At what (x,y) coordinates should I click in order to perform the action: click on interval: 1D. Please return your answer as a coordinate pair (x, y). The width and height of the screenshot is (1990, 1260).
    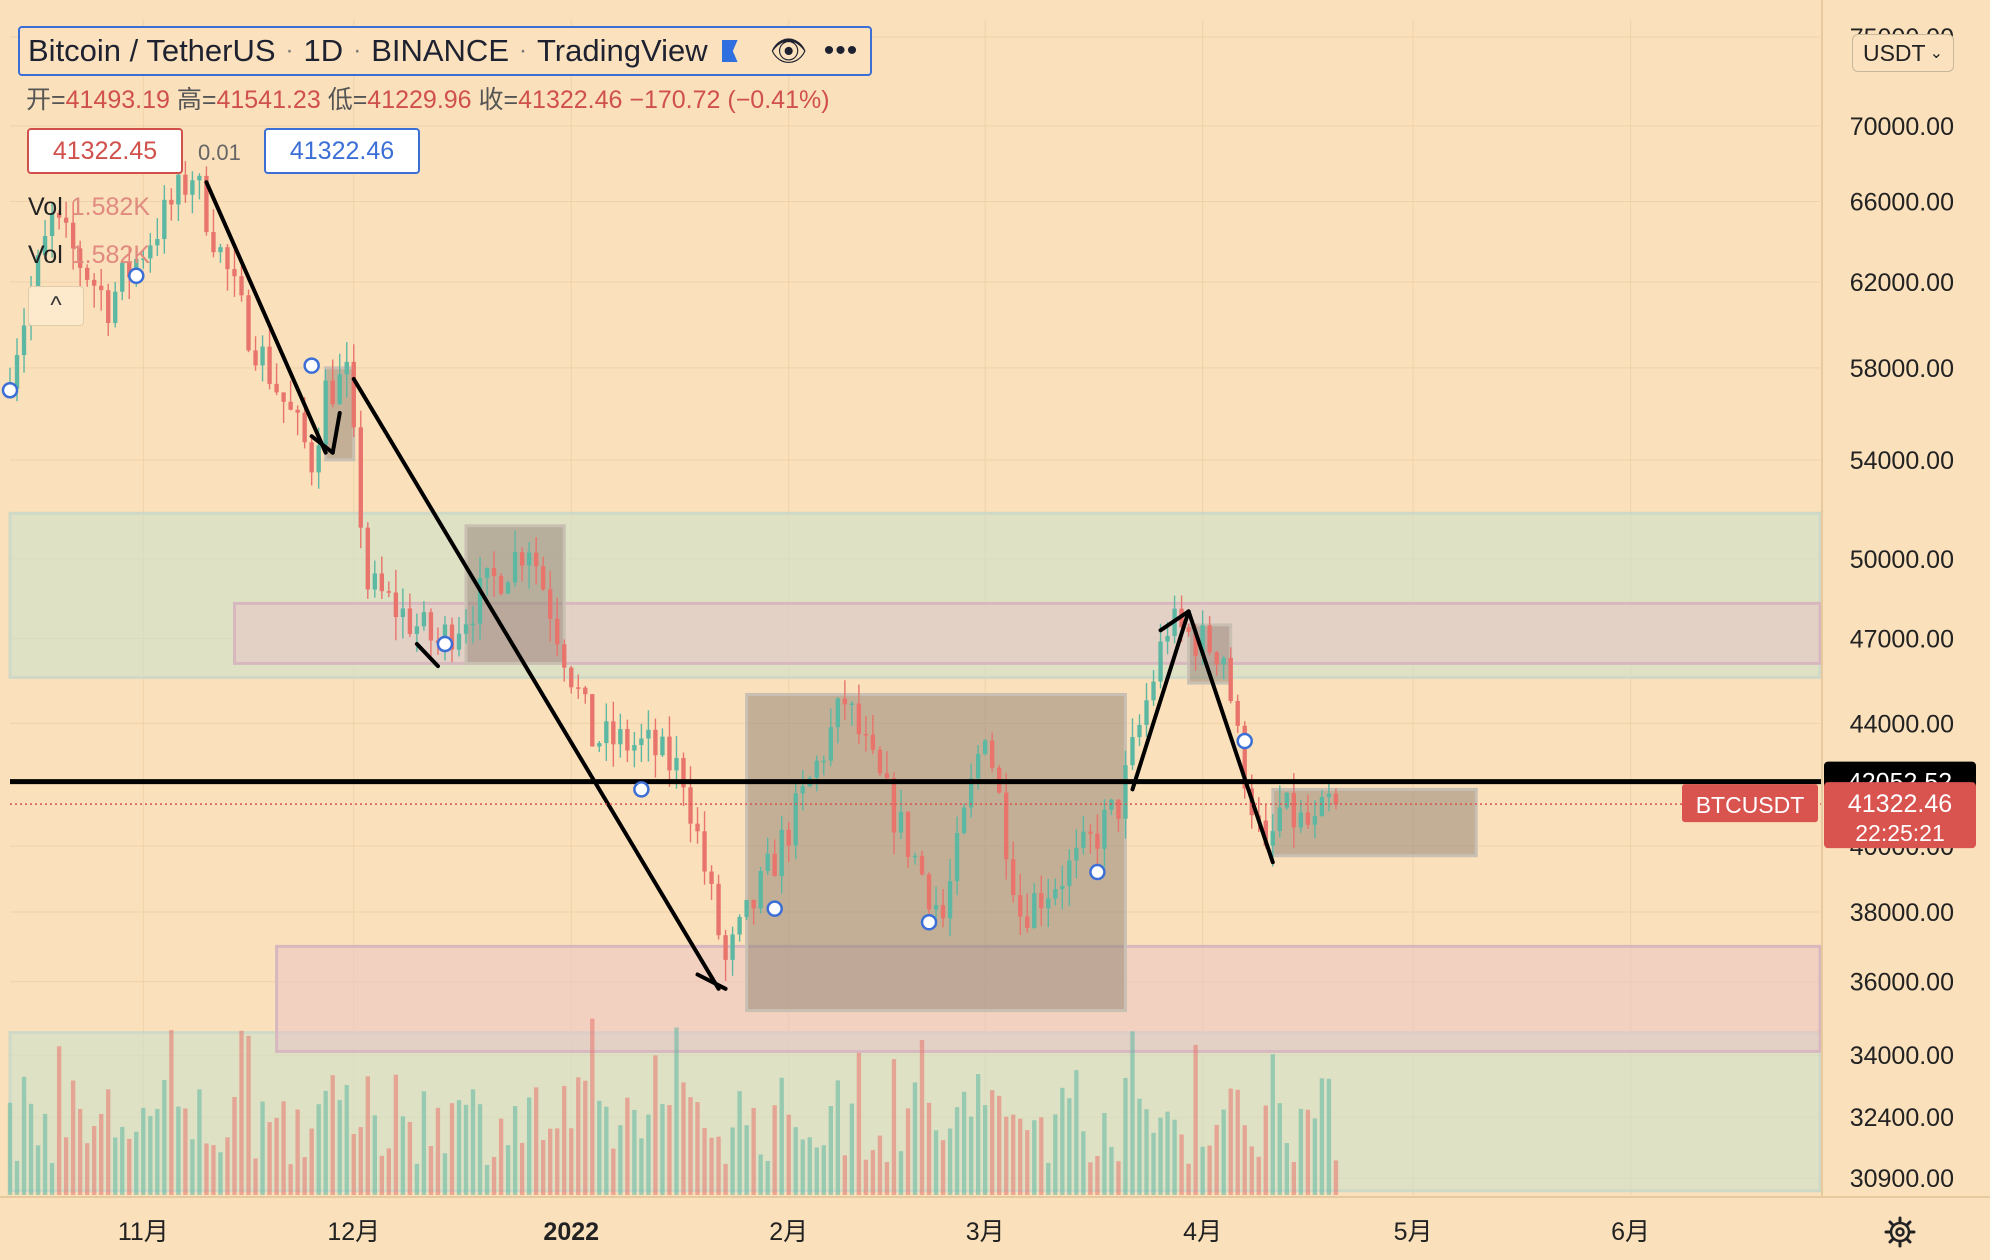
    Looking at the image, I should click on (323, 50).